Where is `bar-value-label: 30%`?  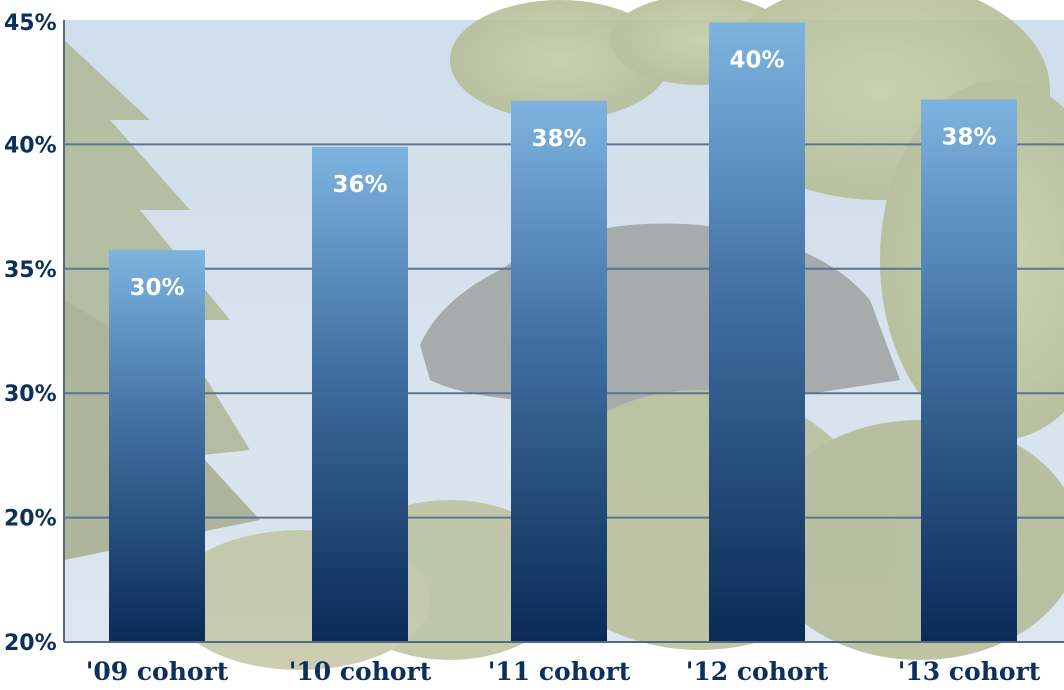
bar-value-label: 30% is located at coordinates (156, 288).